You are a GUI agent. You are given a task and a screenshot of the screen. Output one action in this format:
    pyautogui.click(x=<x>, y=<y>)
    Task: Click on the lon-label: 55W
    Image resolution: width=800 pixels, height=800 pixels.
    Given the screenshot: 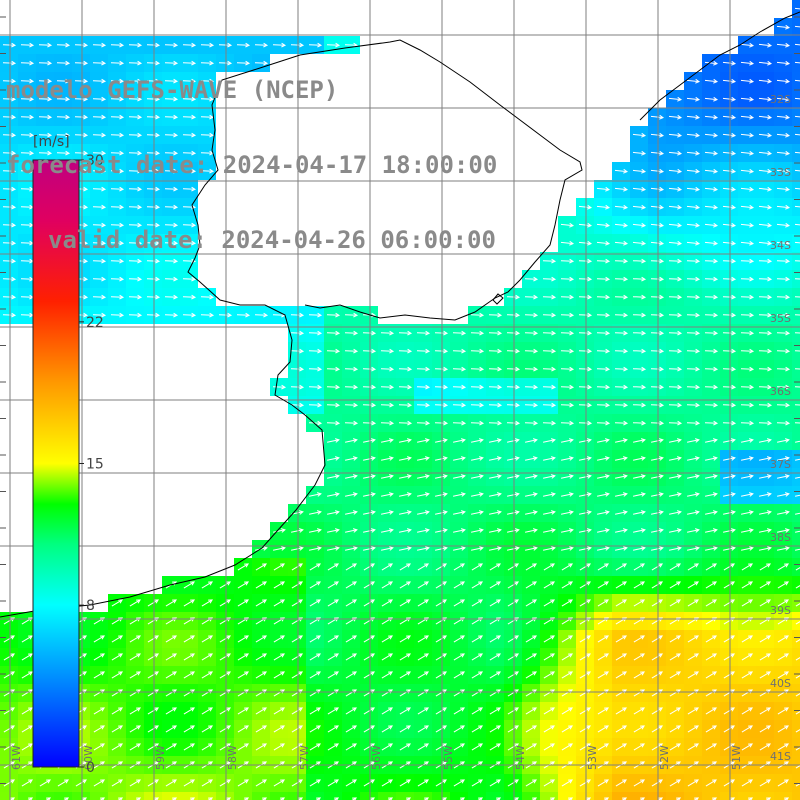 What is the action you would take?
    pyautogui.click(x=448, y=757)
    